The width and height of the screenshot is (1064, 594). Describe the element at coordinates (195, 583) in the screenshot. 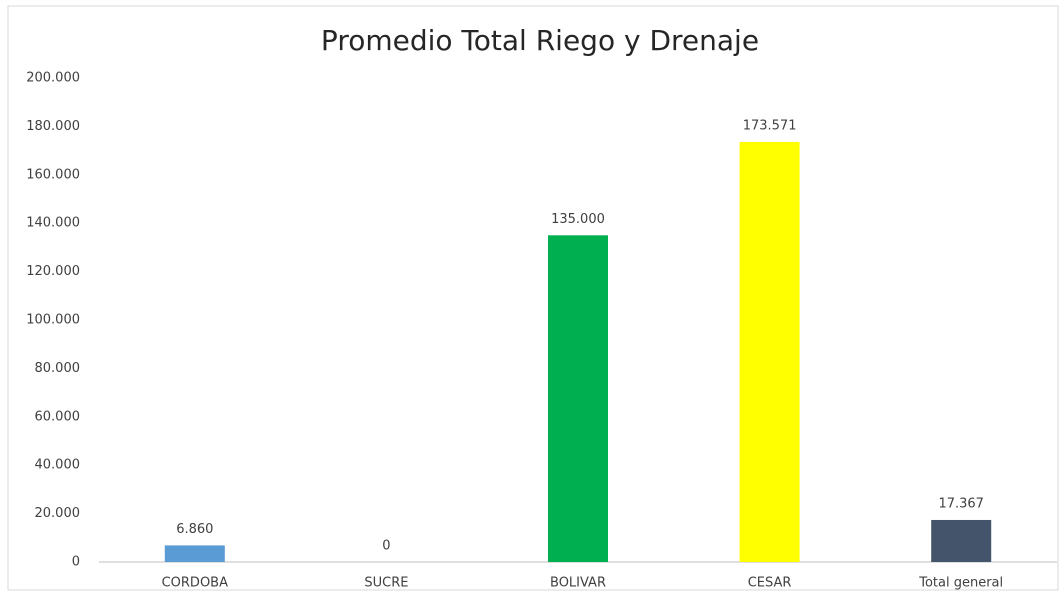

I see `x-tick-label: CORDOBA` at that location.